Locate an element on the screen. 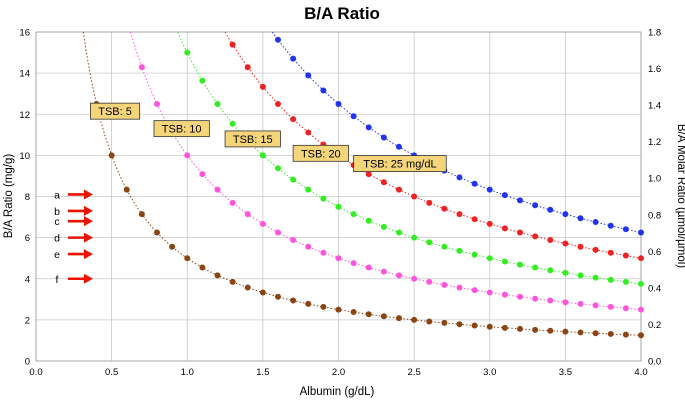  series-label-1: TSB: 10 is located at coordinates (181, 129).